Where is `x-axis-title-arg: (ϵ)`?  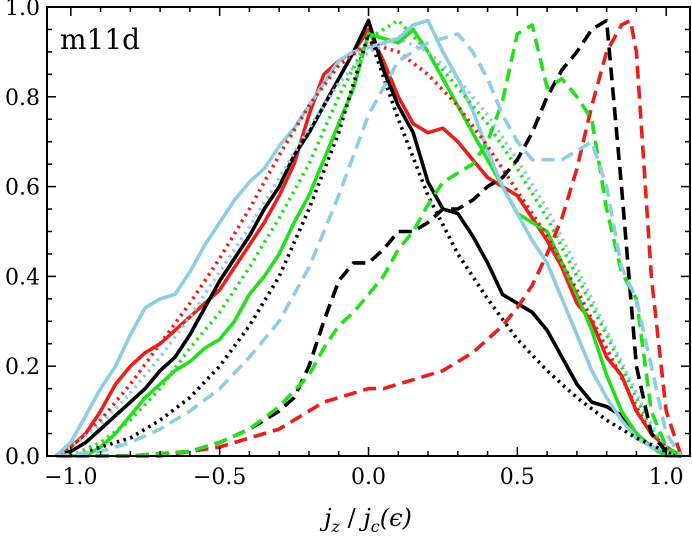
x-axis-title-arg: (ϵ) is located at coordinates (396, 518).